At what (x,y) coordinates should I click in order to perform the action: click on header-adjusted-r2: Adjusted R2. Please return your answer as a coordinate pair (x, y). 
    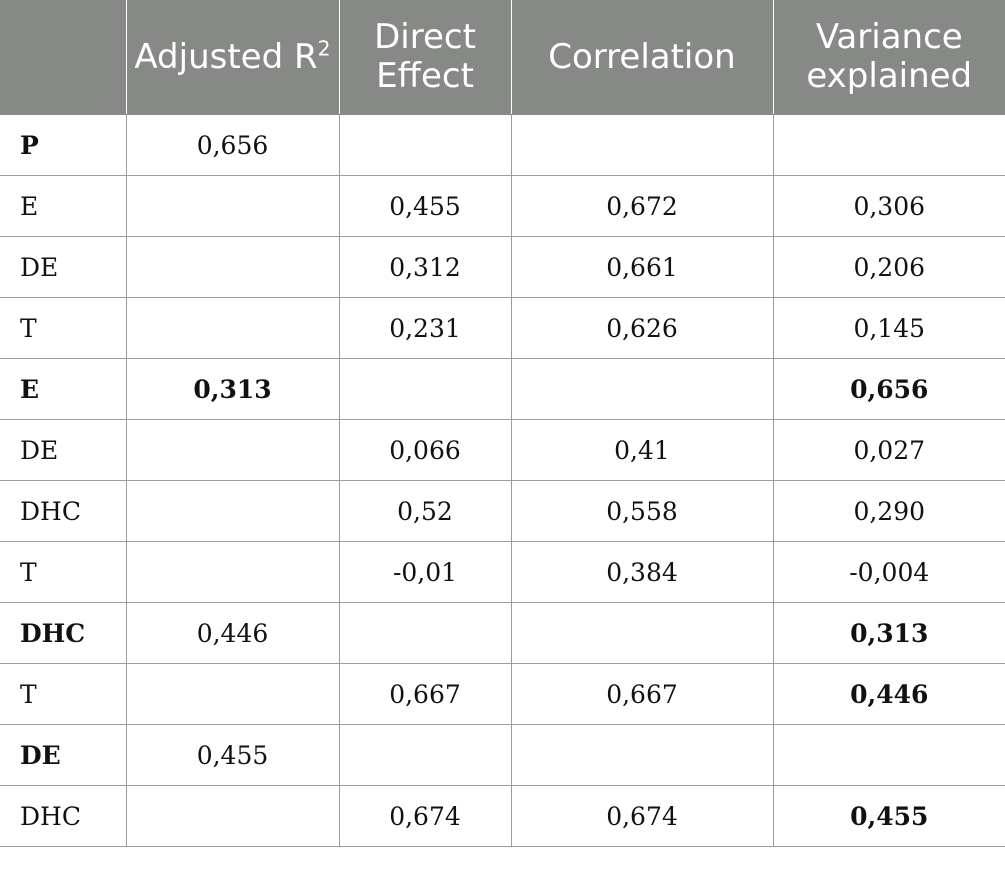
    Looking at the image, I should click on (232, 57).